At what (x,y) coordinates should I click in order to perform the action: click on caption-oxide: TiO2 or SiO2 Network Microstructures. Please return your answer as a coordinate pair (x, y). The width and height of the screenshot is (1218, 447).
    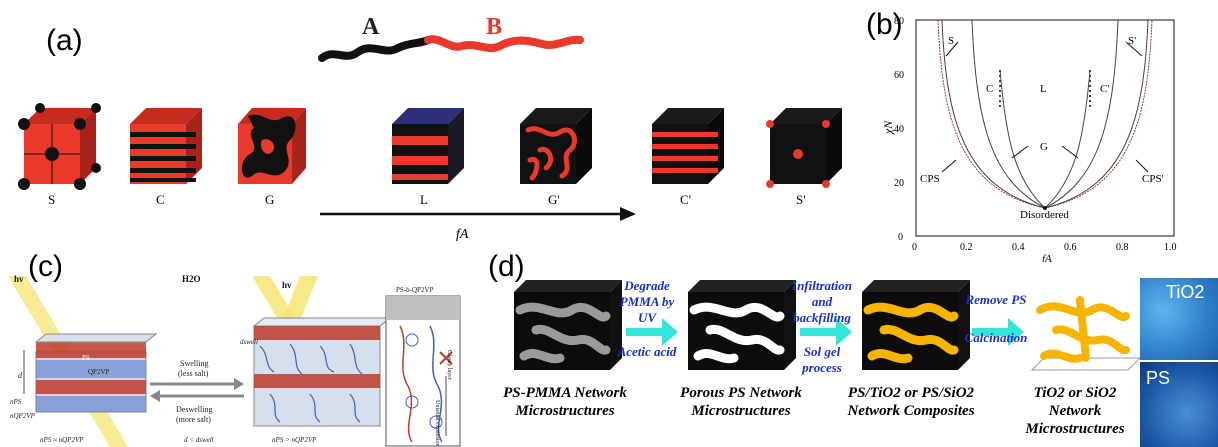
    Looking at the image, I should click on (1075, 411).